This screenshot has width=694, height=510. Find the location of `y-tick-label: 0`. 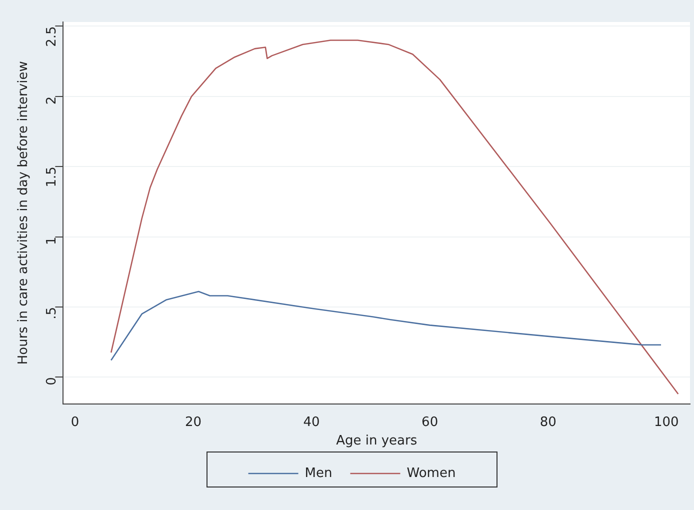

y-tick-label: 0 is located at coordinates (52, 381).